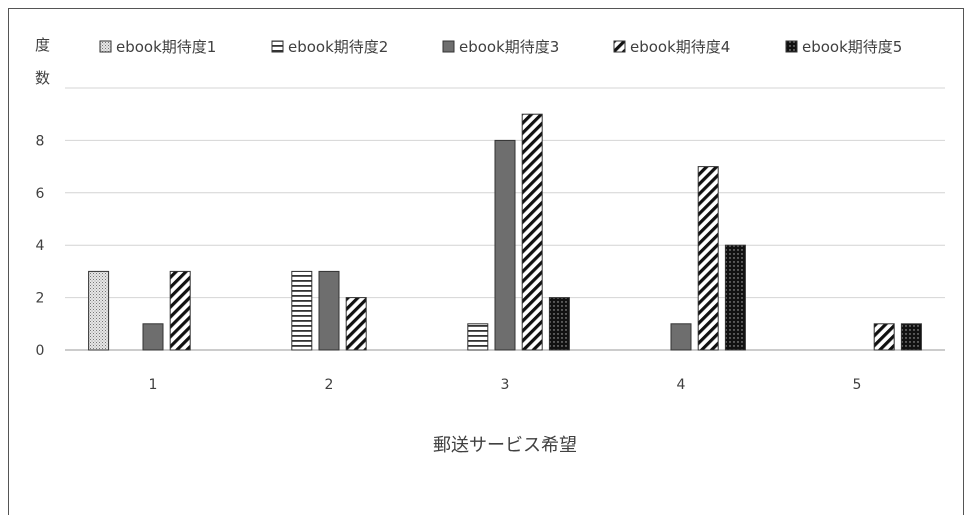 The width and height of the screenshot is (965, 515). Describe the element at coordinates (708, 258) in the screenshot. I see `bar-ebook期待度4-cat-4` at that location.